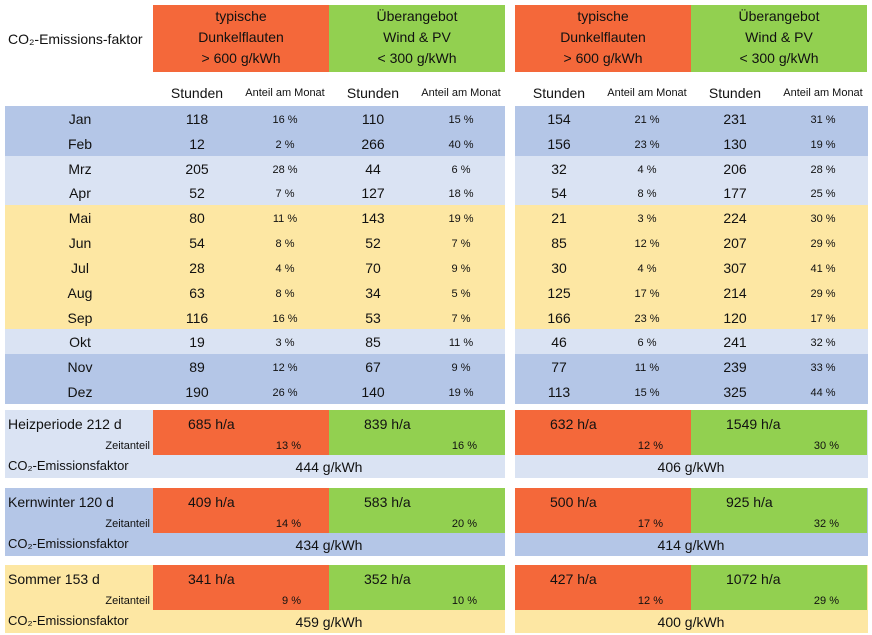 This screenshot has height=635, width=872. Describe the element at coordinates (461, 293) in the screenshot. I see `share-cell: 5 %` at that location.